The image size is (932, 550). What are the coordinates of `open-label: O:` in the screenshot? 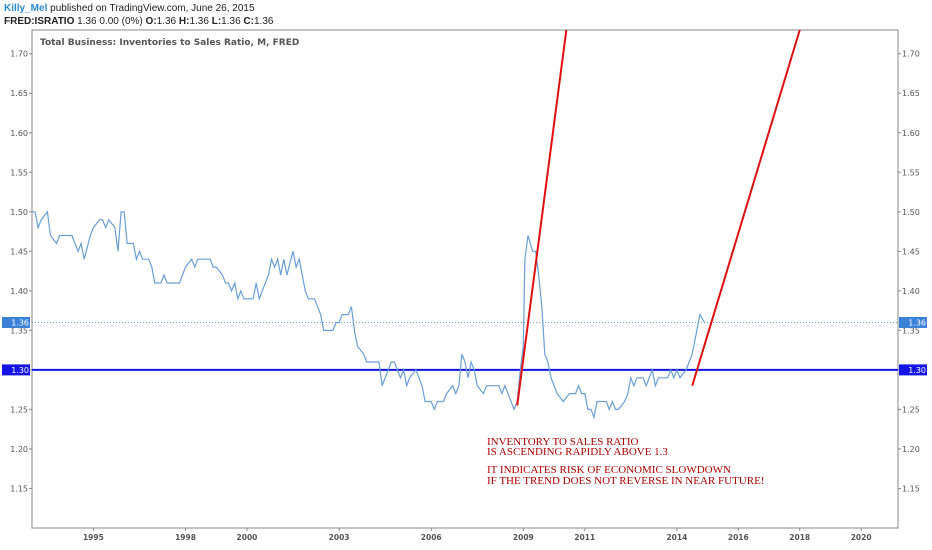 It's located at (151, 21).